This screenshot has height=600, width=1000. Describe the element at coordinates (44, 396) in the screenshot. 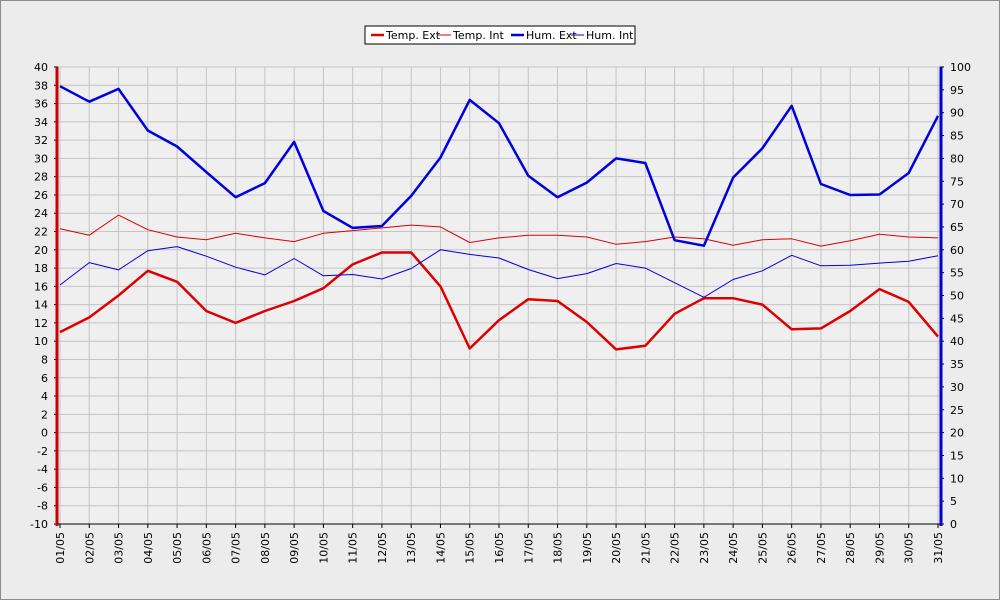

I see `y-left-tick-label: 4` at that location.